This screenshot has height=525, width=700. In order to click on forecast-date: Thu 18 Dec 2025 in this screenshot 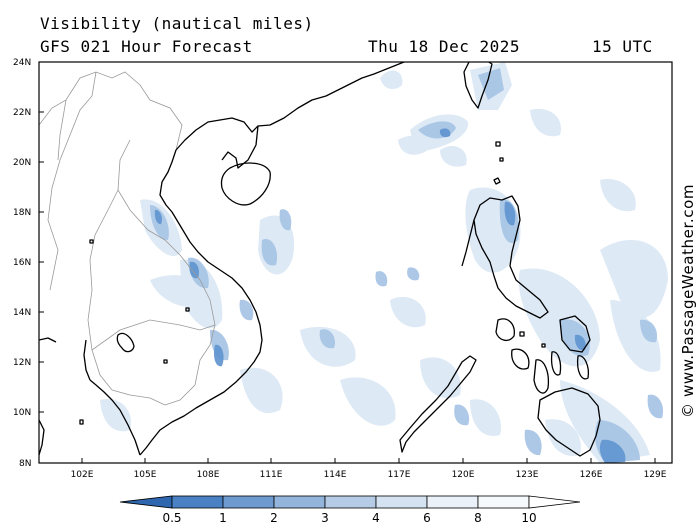, I will do `click(444, 46)`.